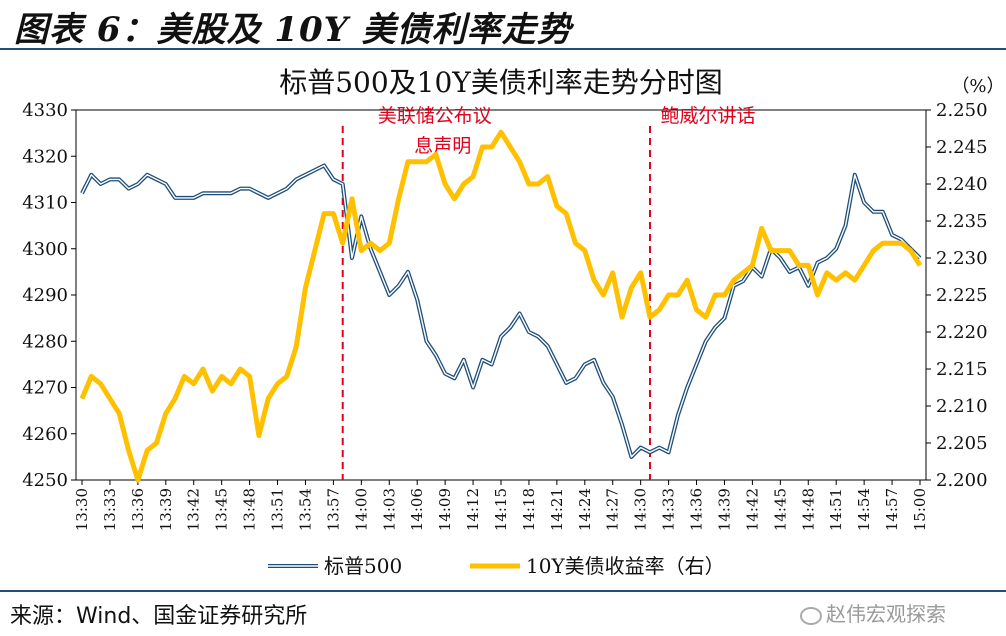 The width and height of the screenshot is (1006, 636). What do you see at coordinates (159, 616) in the screenshot?
I see `source-note: 来源：Wind、国金证券研究所` at bounding box center [159, 616].